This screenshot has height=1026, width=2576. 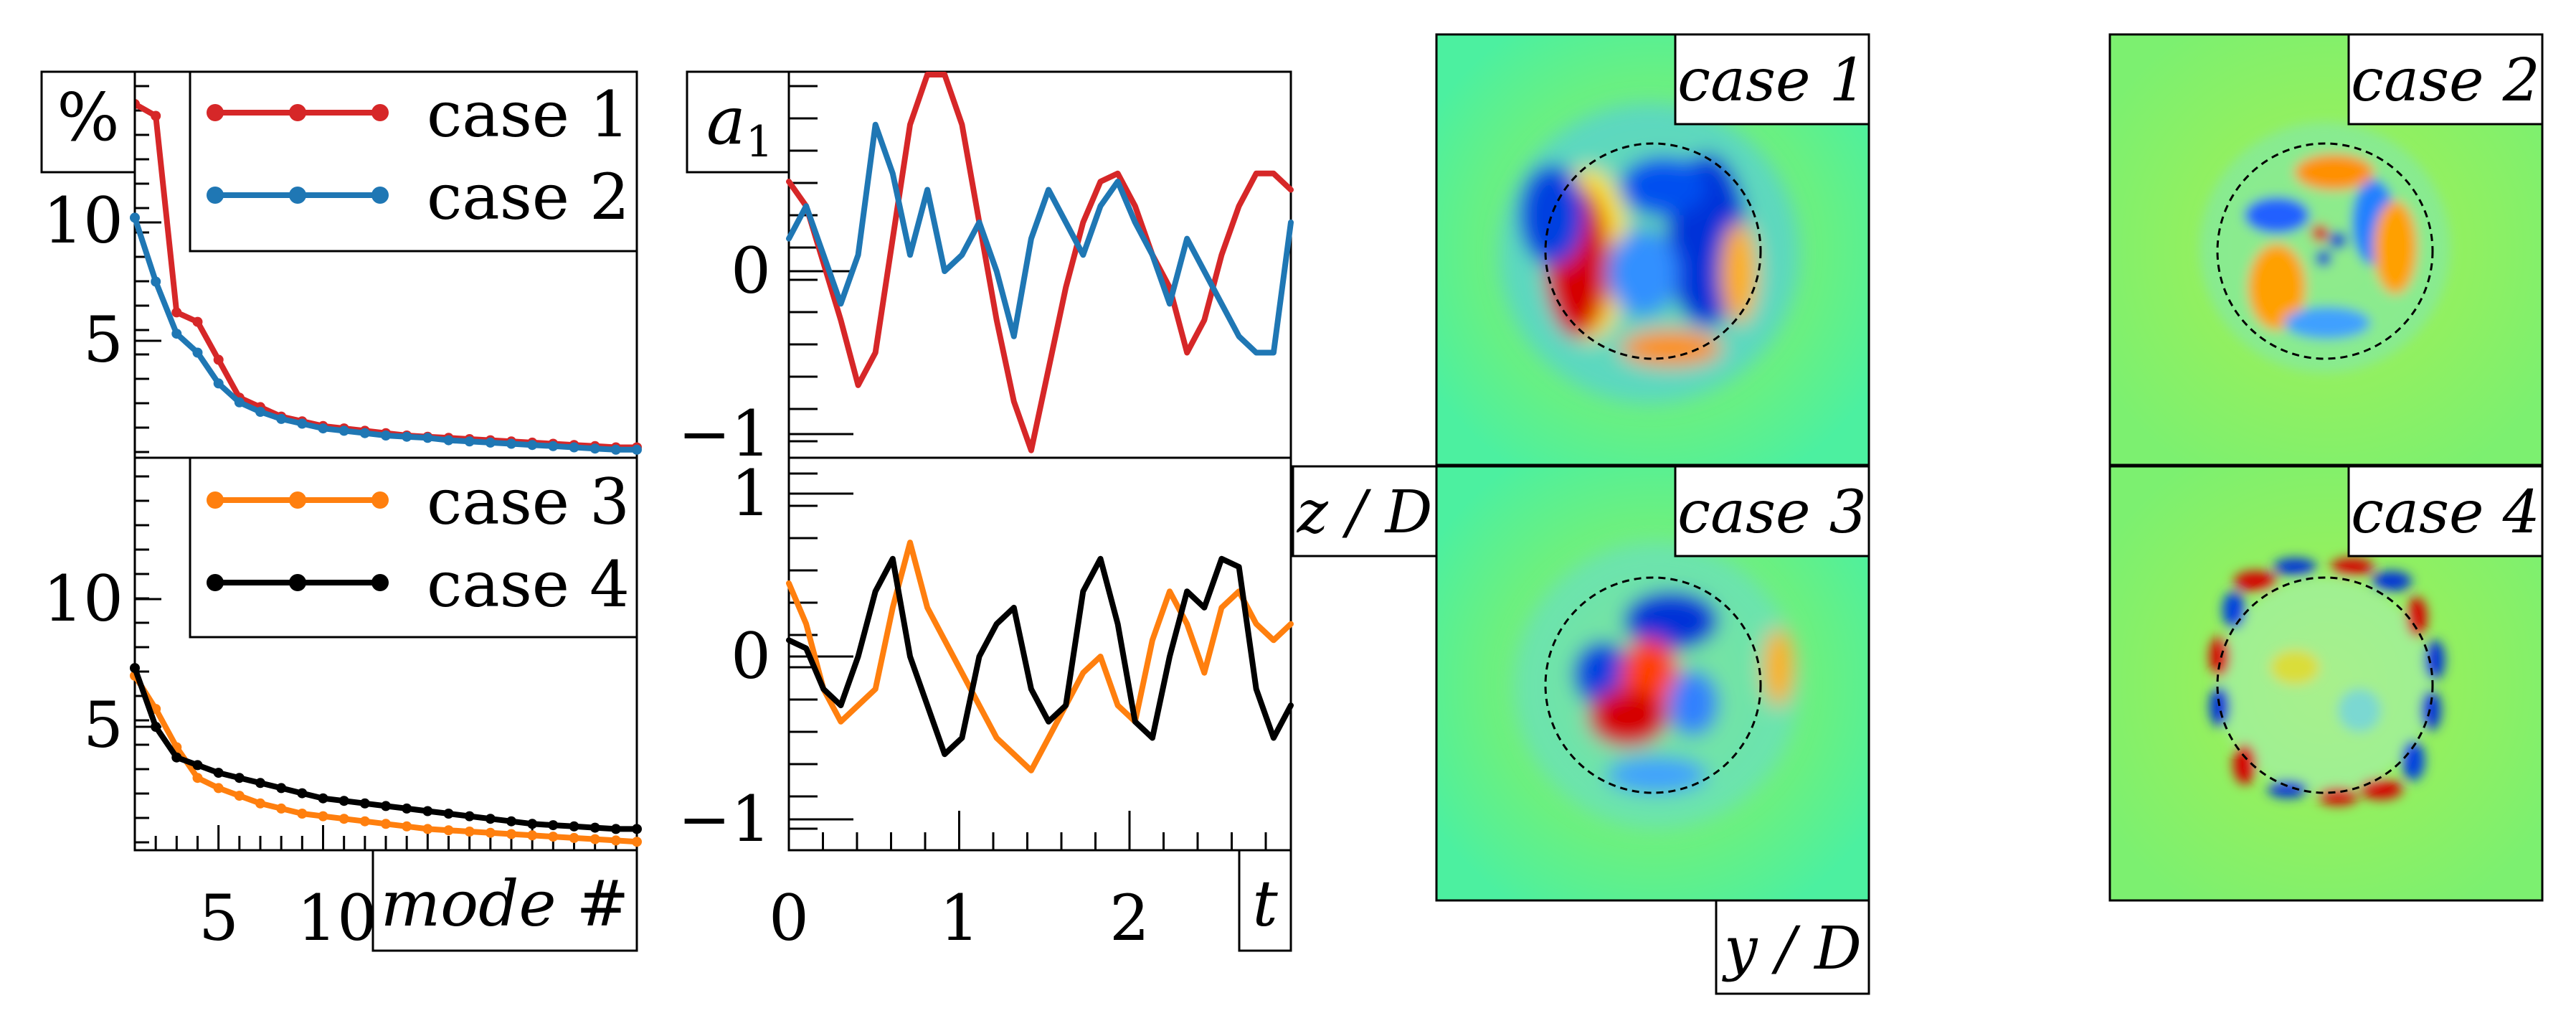 I want to click on coef-xtick-1: 1, so click(x=959, y=918).